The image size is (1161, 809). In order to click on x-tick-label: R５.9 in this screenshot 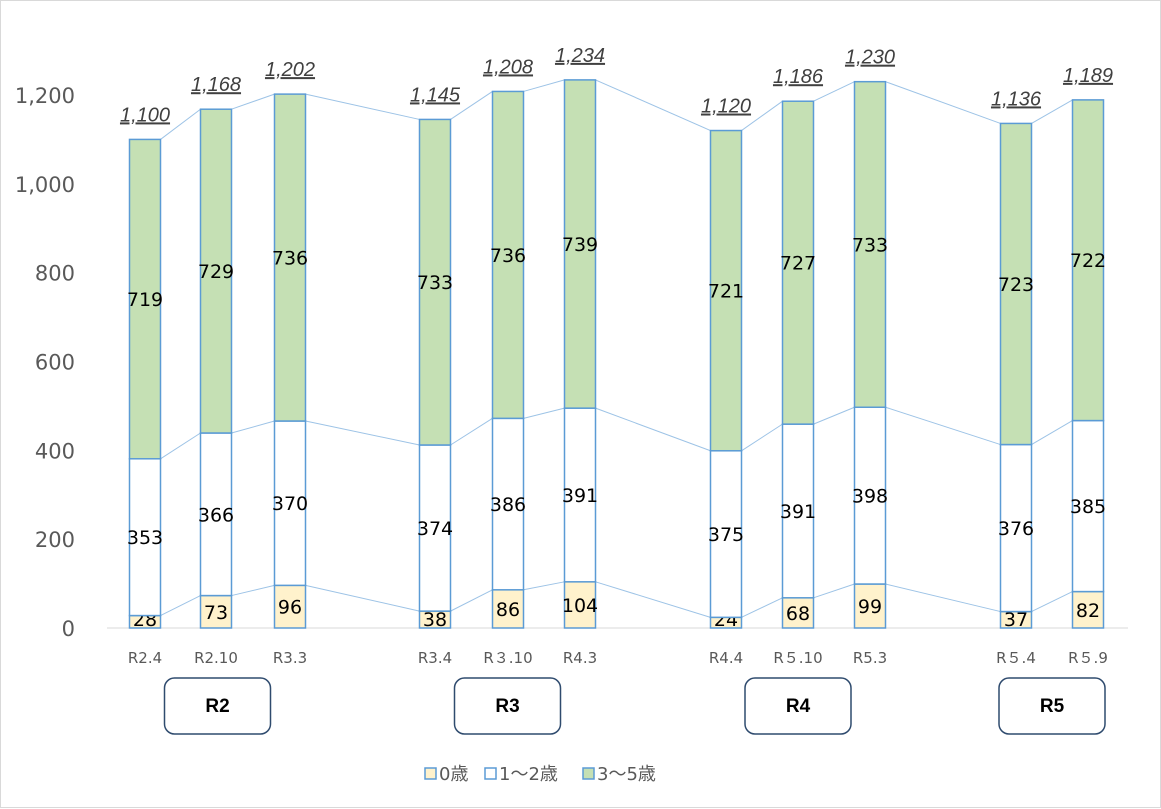, I will do `click(1088, 658)`.